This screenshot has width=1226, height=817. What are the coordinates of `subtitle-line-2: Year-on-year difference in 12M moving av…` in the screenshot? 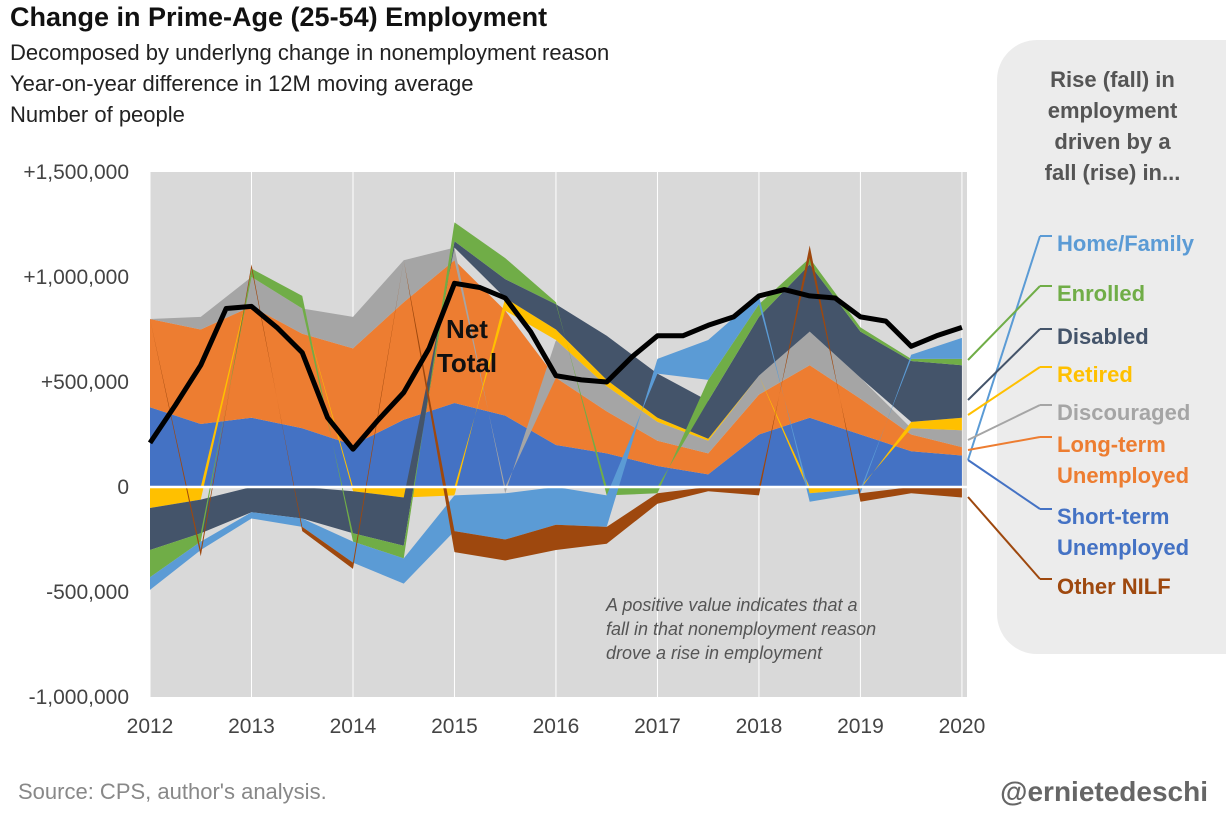 It's located at (242, 83).